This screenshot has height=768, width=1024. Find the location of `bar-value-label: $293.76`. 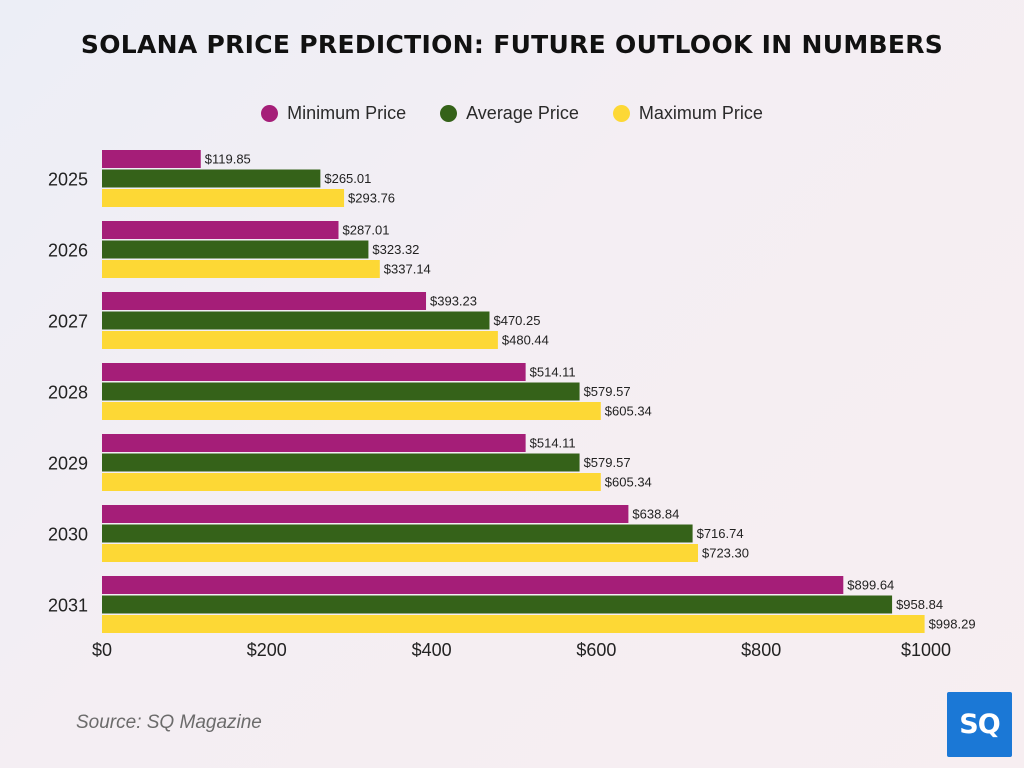

bar-value-label: $293.76 is located at coordinates (371, 198).